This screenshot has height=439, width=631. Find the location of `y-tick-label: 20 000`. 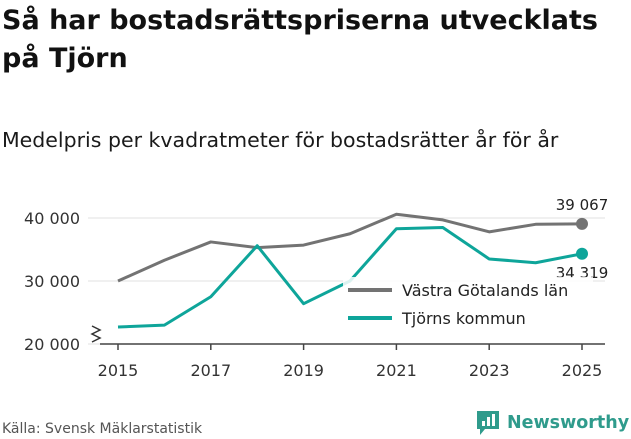

y-tick-label: 20 000 is located at coordinates (52, 344).